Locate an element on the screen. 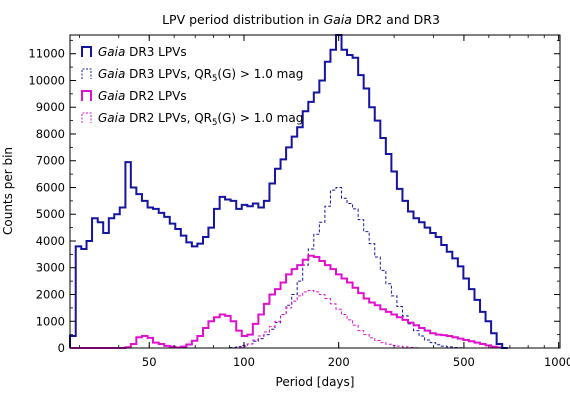 This screenshot has width=570, height=400. x-tick-label: 500 is located at coordinates (464, 362).